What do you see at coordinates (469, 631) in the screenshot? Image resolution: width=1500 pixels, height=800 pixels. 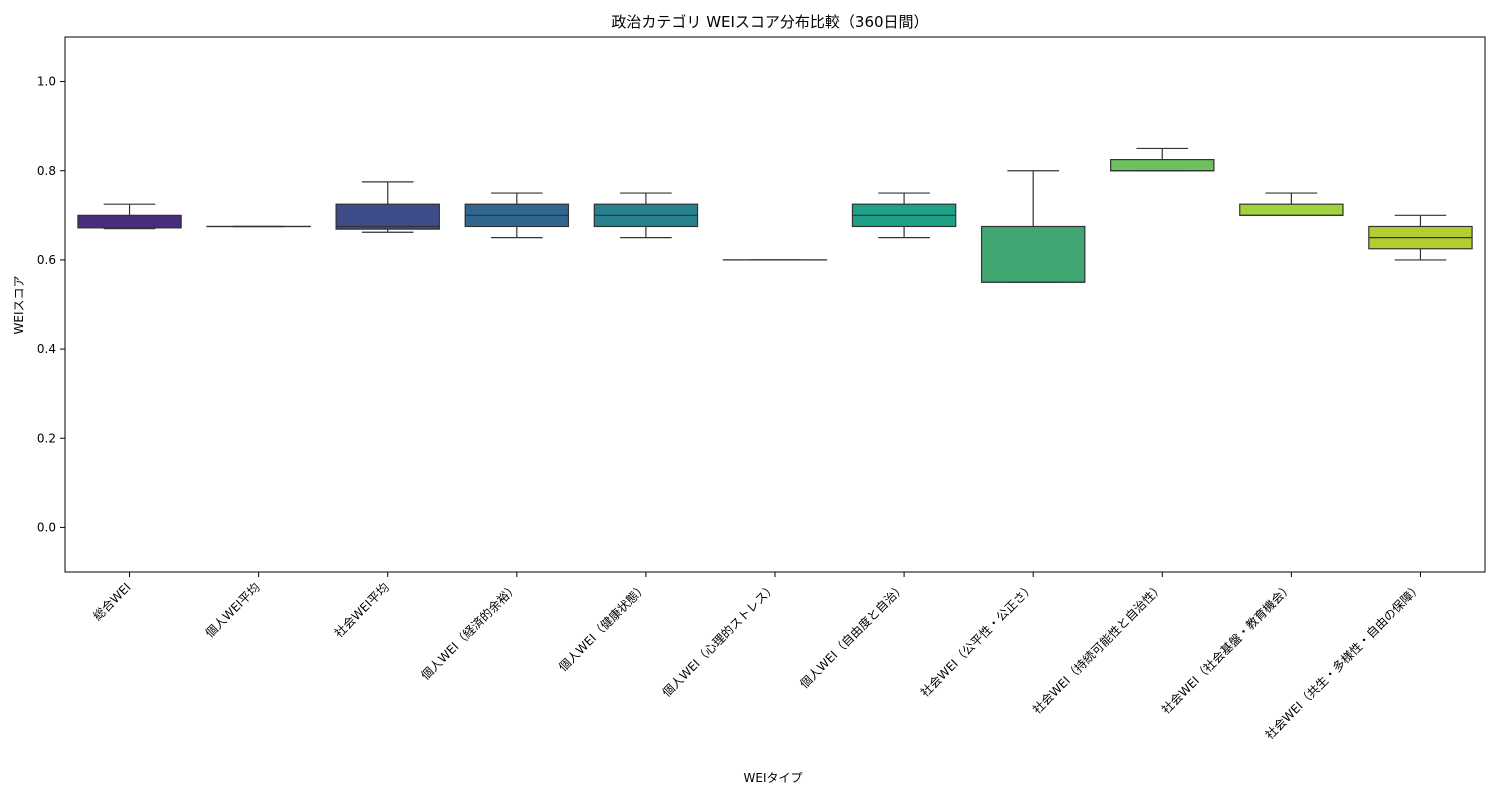 I see `x-tick-label: 個人WEI（経済的余裕）` at bounding box center [469, 631].